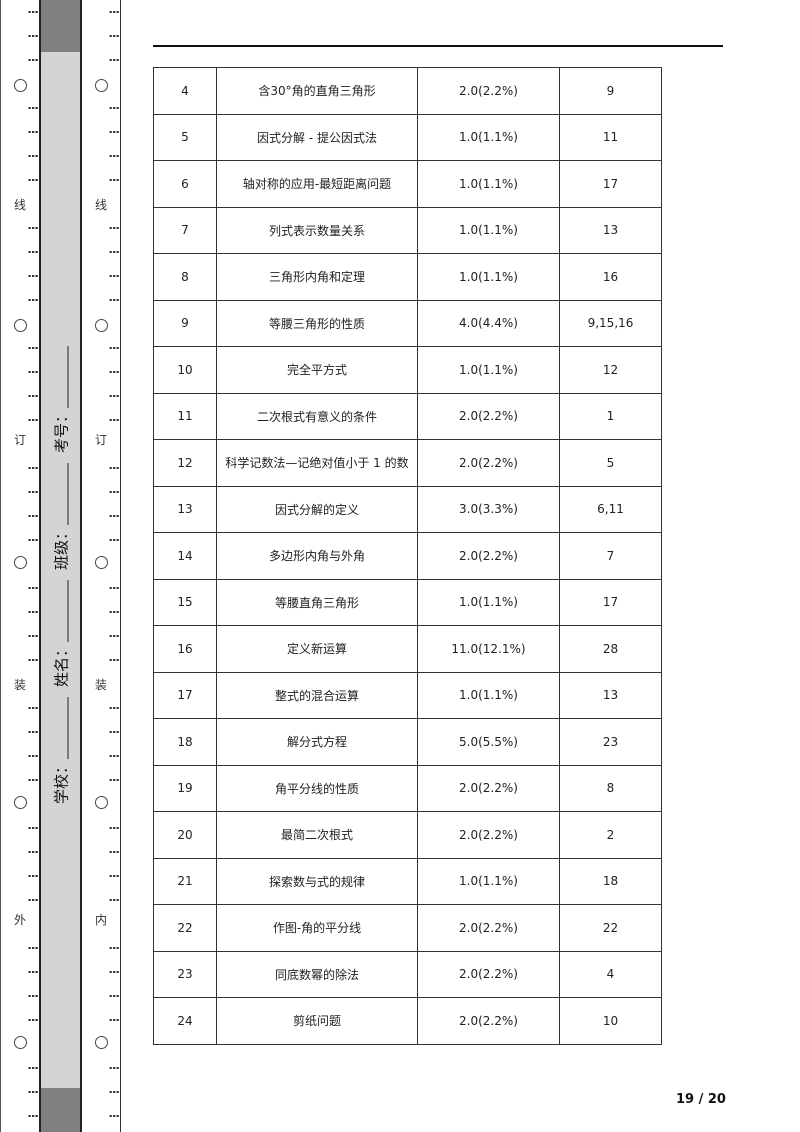  What do you see at coordinates (610, 695) in the screenshot?
I see `table-cell: 13` at bounding box center [610, 695].